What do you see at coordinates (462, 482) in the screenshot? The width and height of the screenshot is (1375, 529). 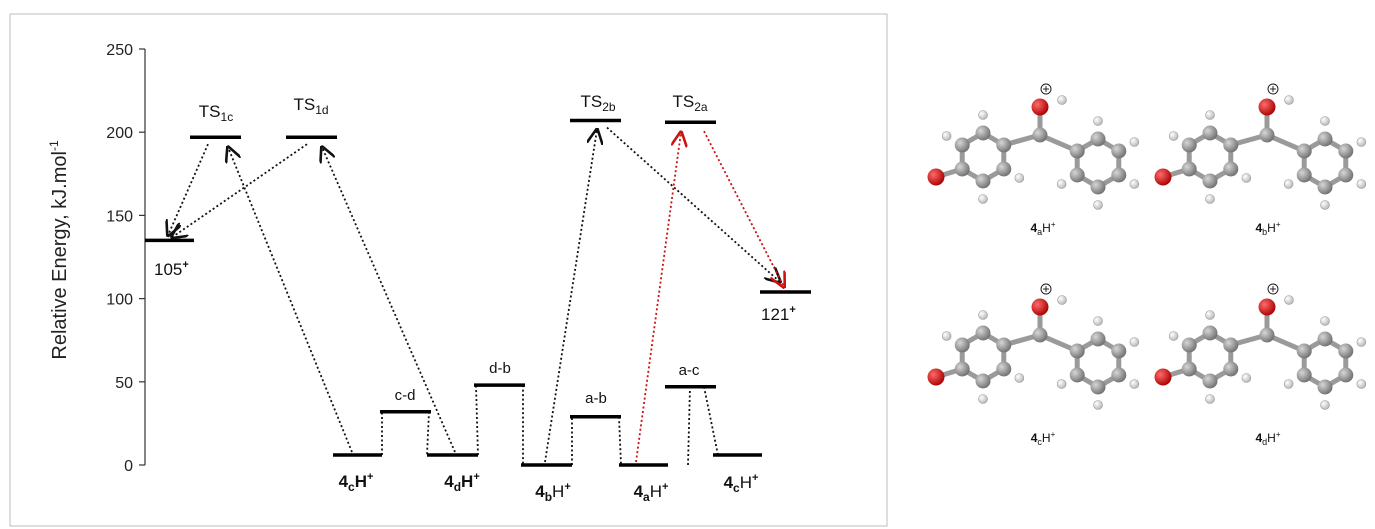 I see `level-label-4d: 4dH+` at bounding box center [462, 482].